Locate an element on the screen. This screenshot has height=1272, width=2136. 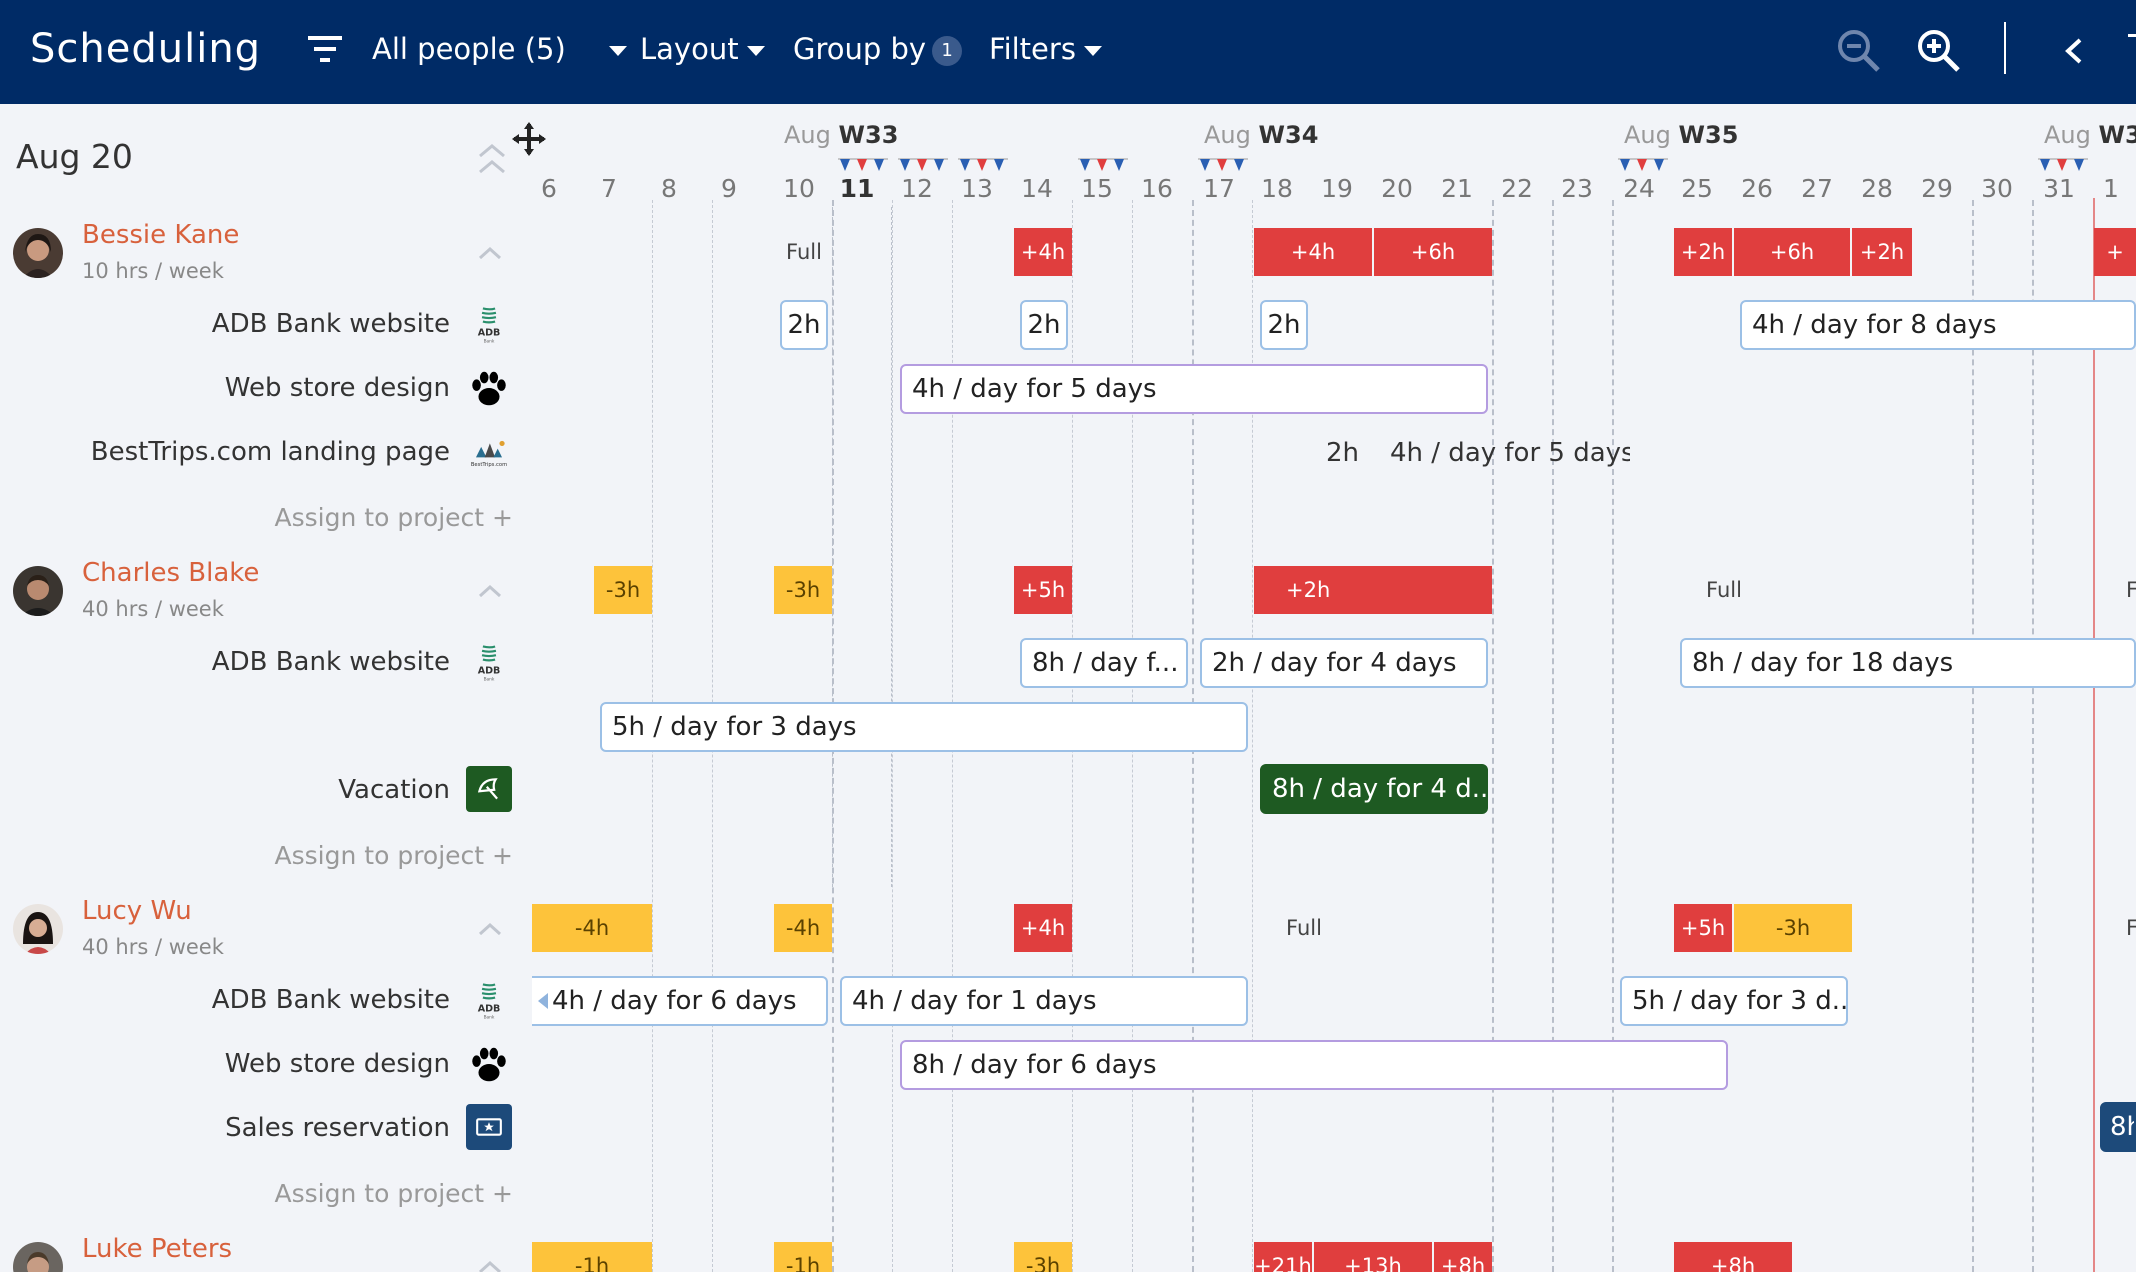
assignment-bar: 2h / day for 4 days is located at coordinates (1344, 663).